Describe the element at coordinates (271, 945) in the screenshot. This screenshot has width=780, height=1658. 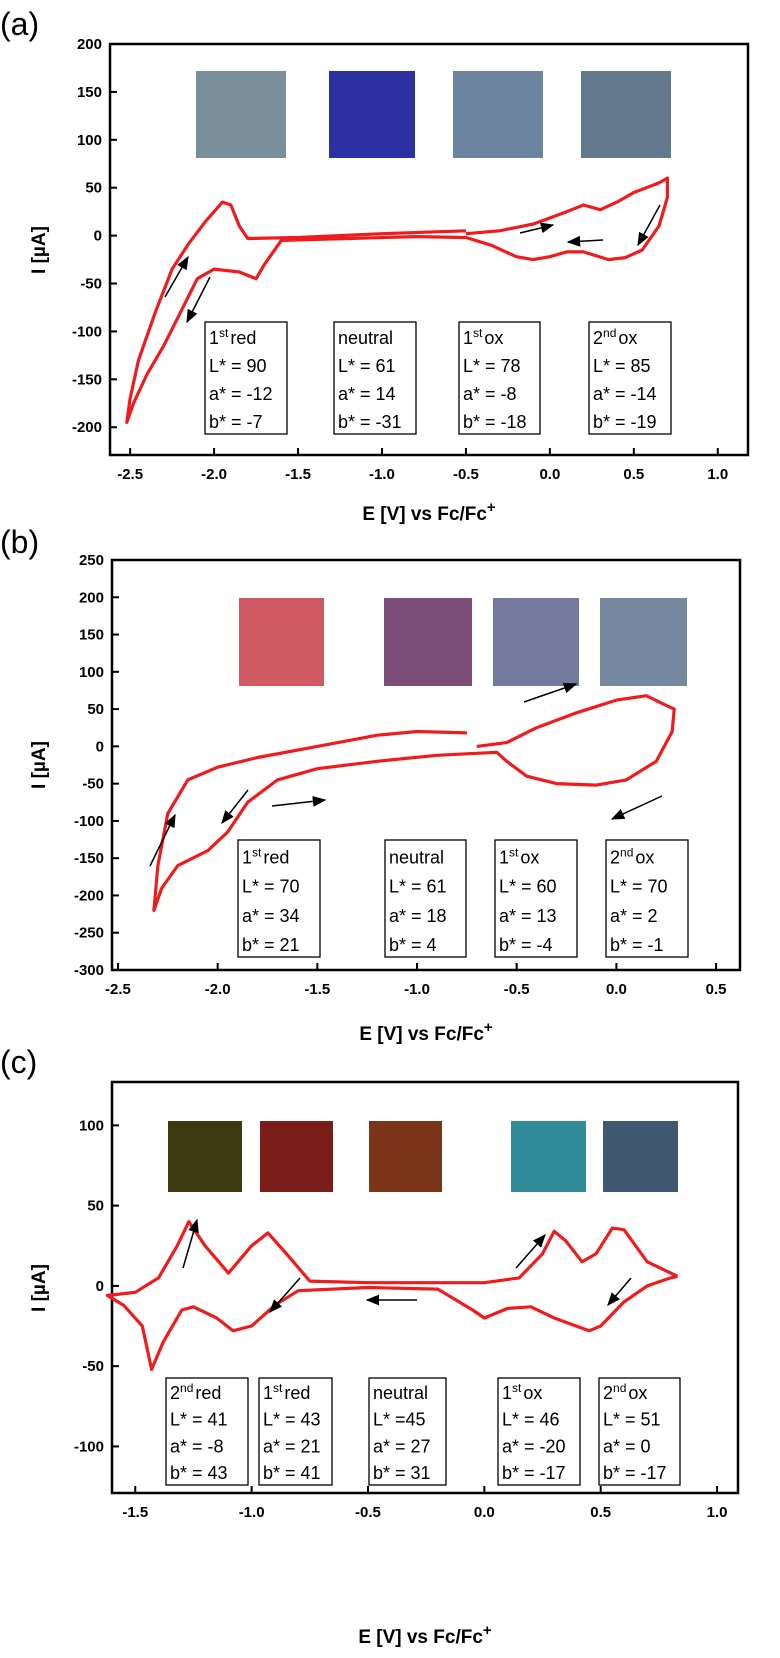
I see `annotation-line: b* = 21` at that location.